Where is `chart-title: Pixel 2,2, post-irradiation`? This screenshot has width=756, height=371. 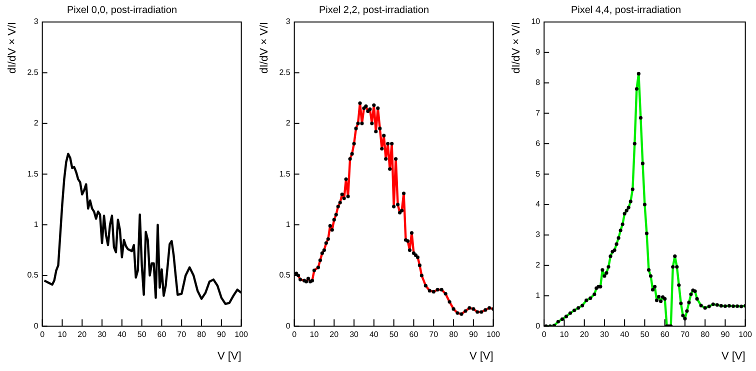
chart-title: Pixel 2,2, post-irradiation is located at coordinates (374, 10).